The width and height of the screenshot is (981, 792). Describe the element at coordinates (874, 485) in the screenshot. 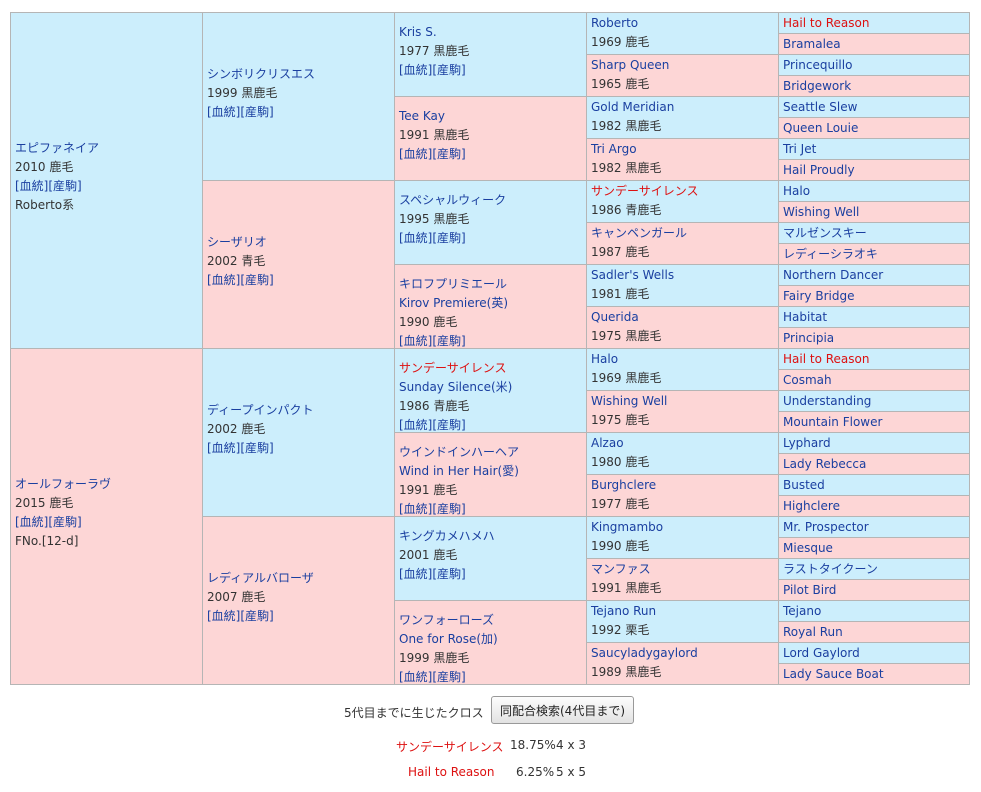

I see `gen5-cell: Busted` at that location.